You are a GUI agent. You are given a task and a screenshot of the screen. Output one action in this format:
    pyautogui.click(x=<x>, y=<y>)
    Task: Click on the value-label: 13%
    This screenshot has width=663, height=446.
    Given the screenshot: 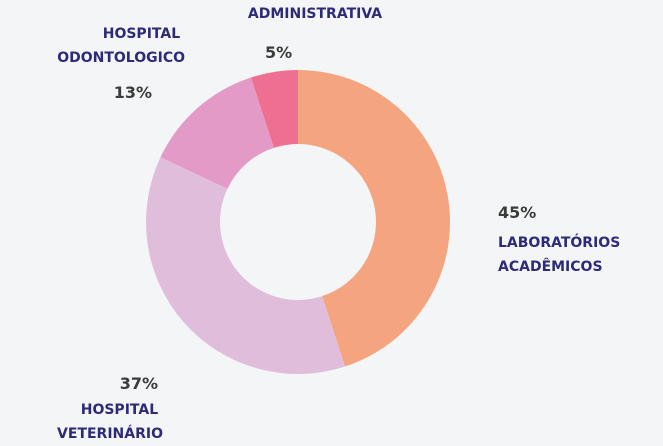 What is the action you would take?
    pyautogui.click(x=133, y=92)
    